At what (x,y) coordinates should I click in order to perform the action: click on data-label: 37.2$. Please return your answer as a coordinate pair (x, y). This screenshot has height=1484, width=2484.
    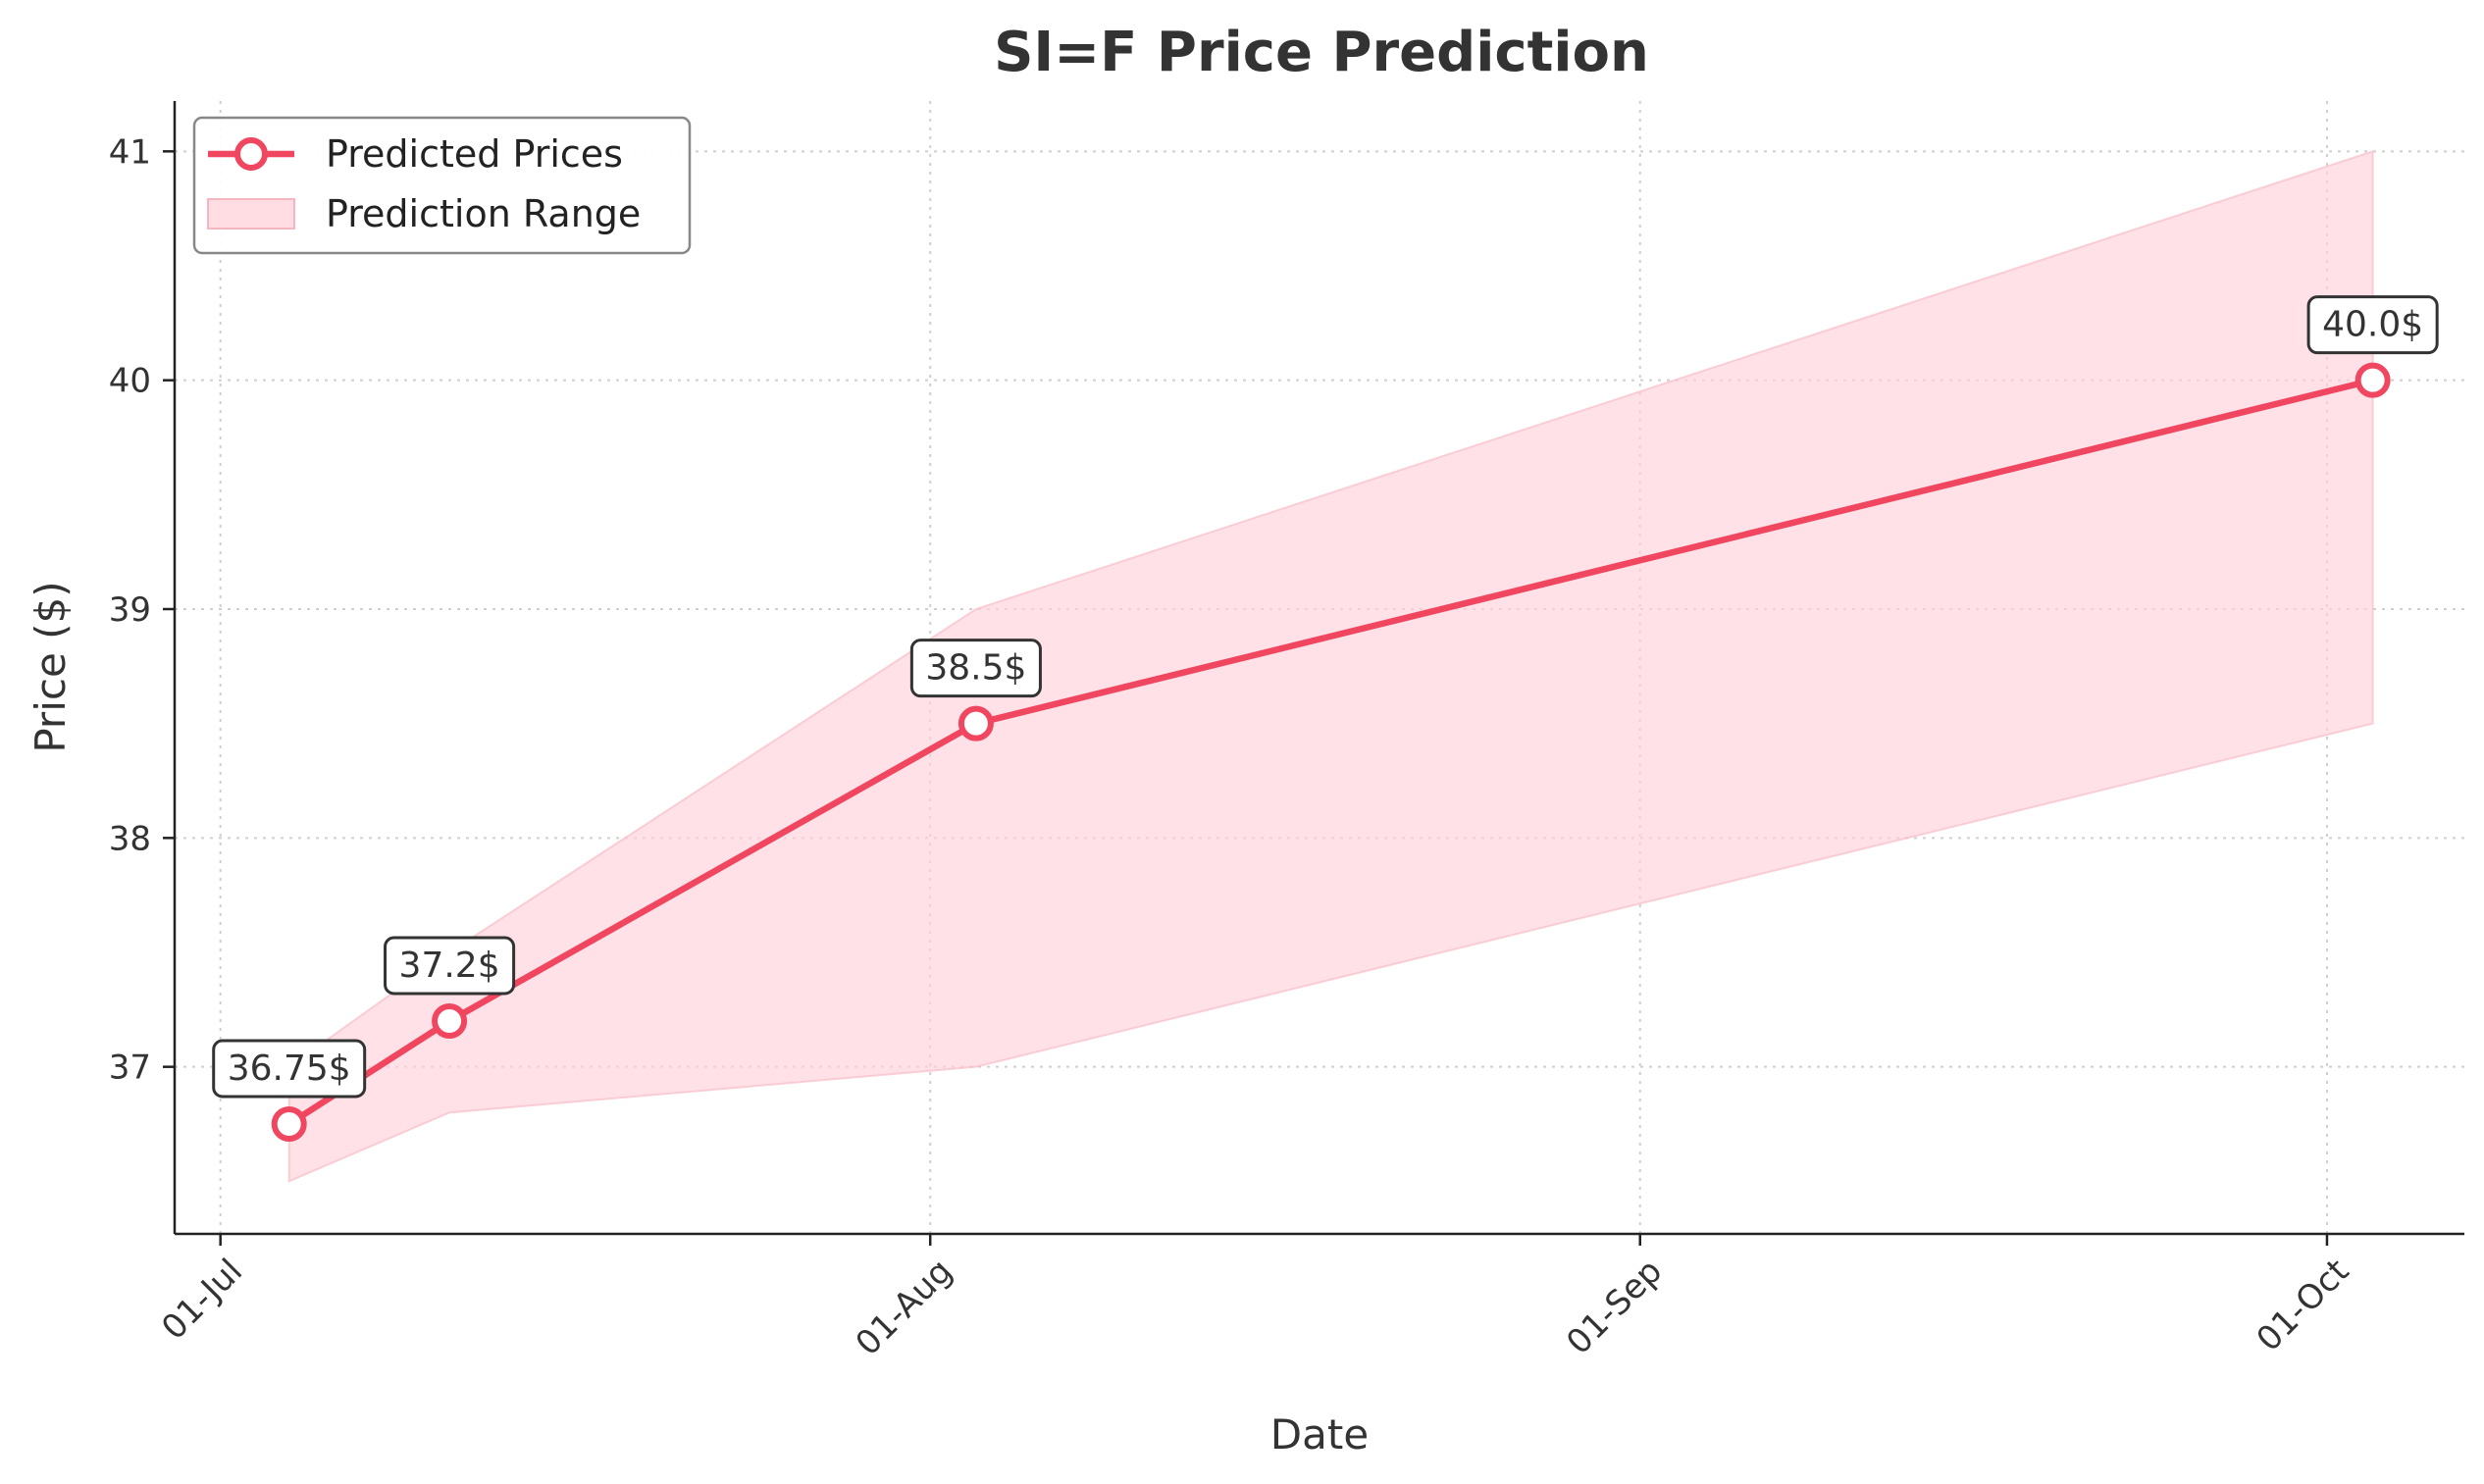
    Looking at the image, I should click on (450, 966).